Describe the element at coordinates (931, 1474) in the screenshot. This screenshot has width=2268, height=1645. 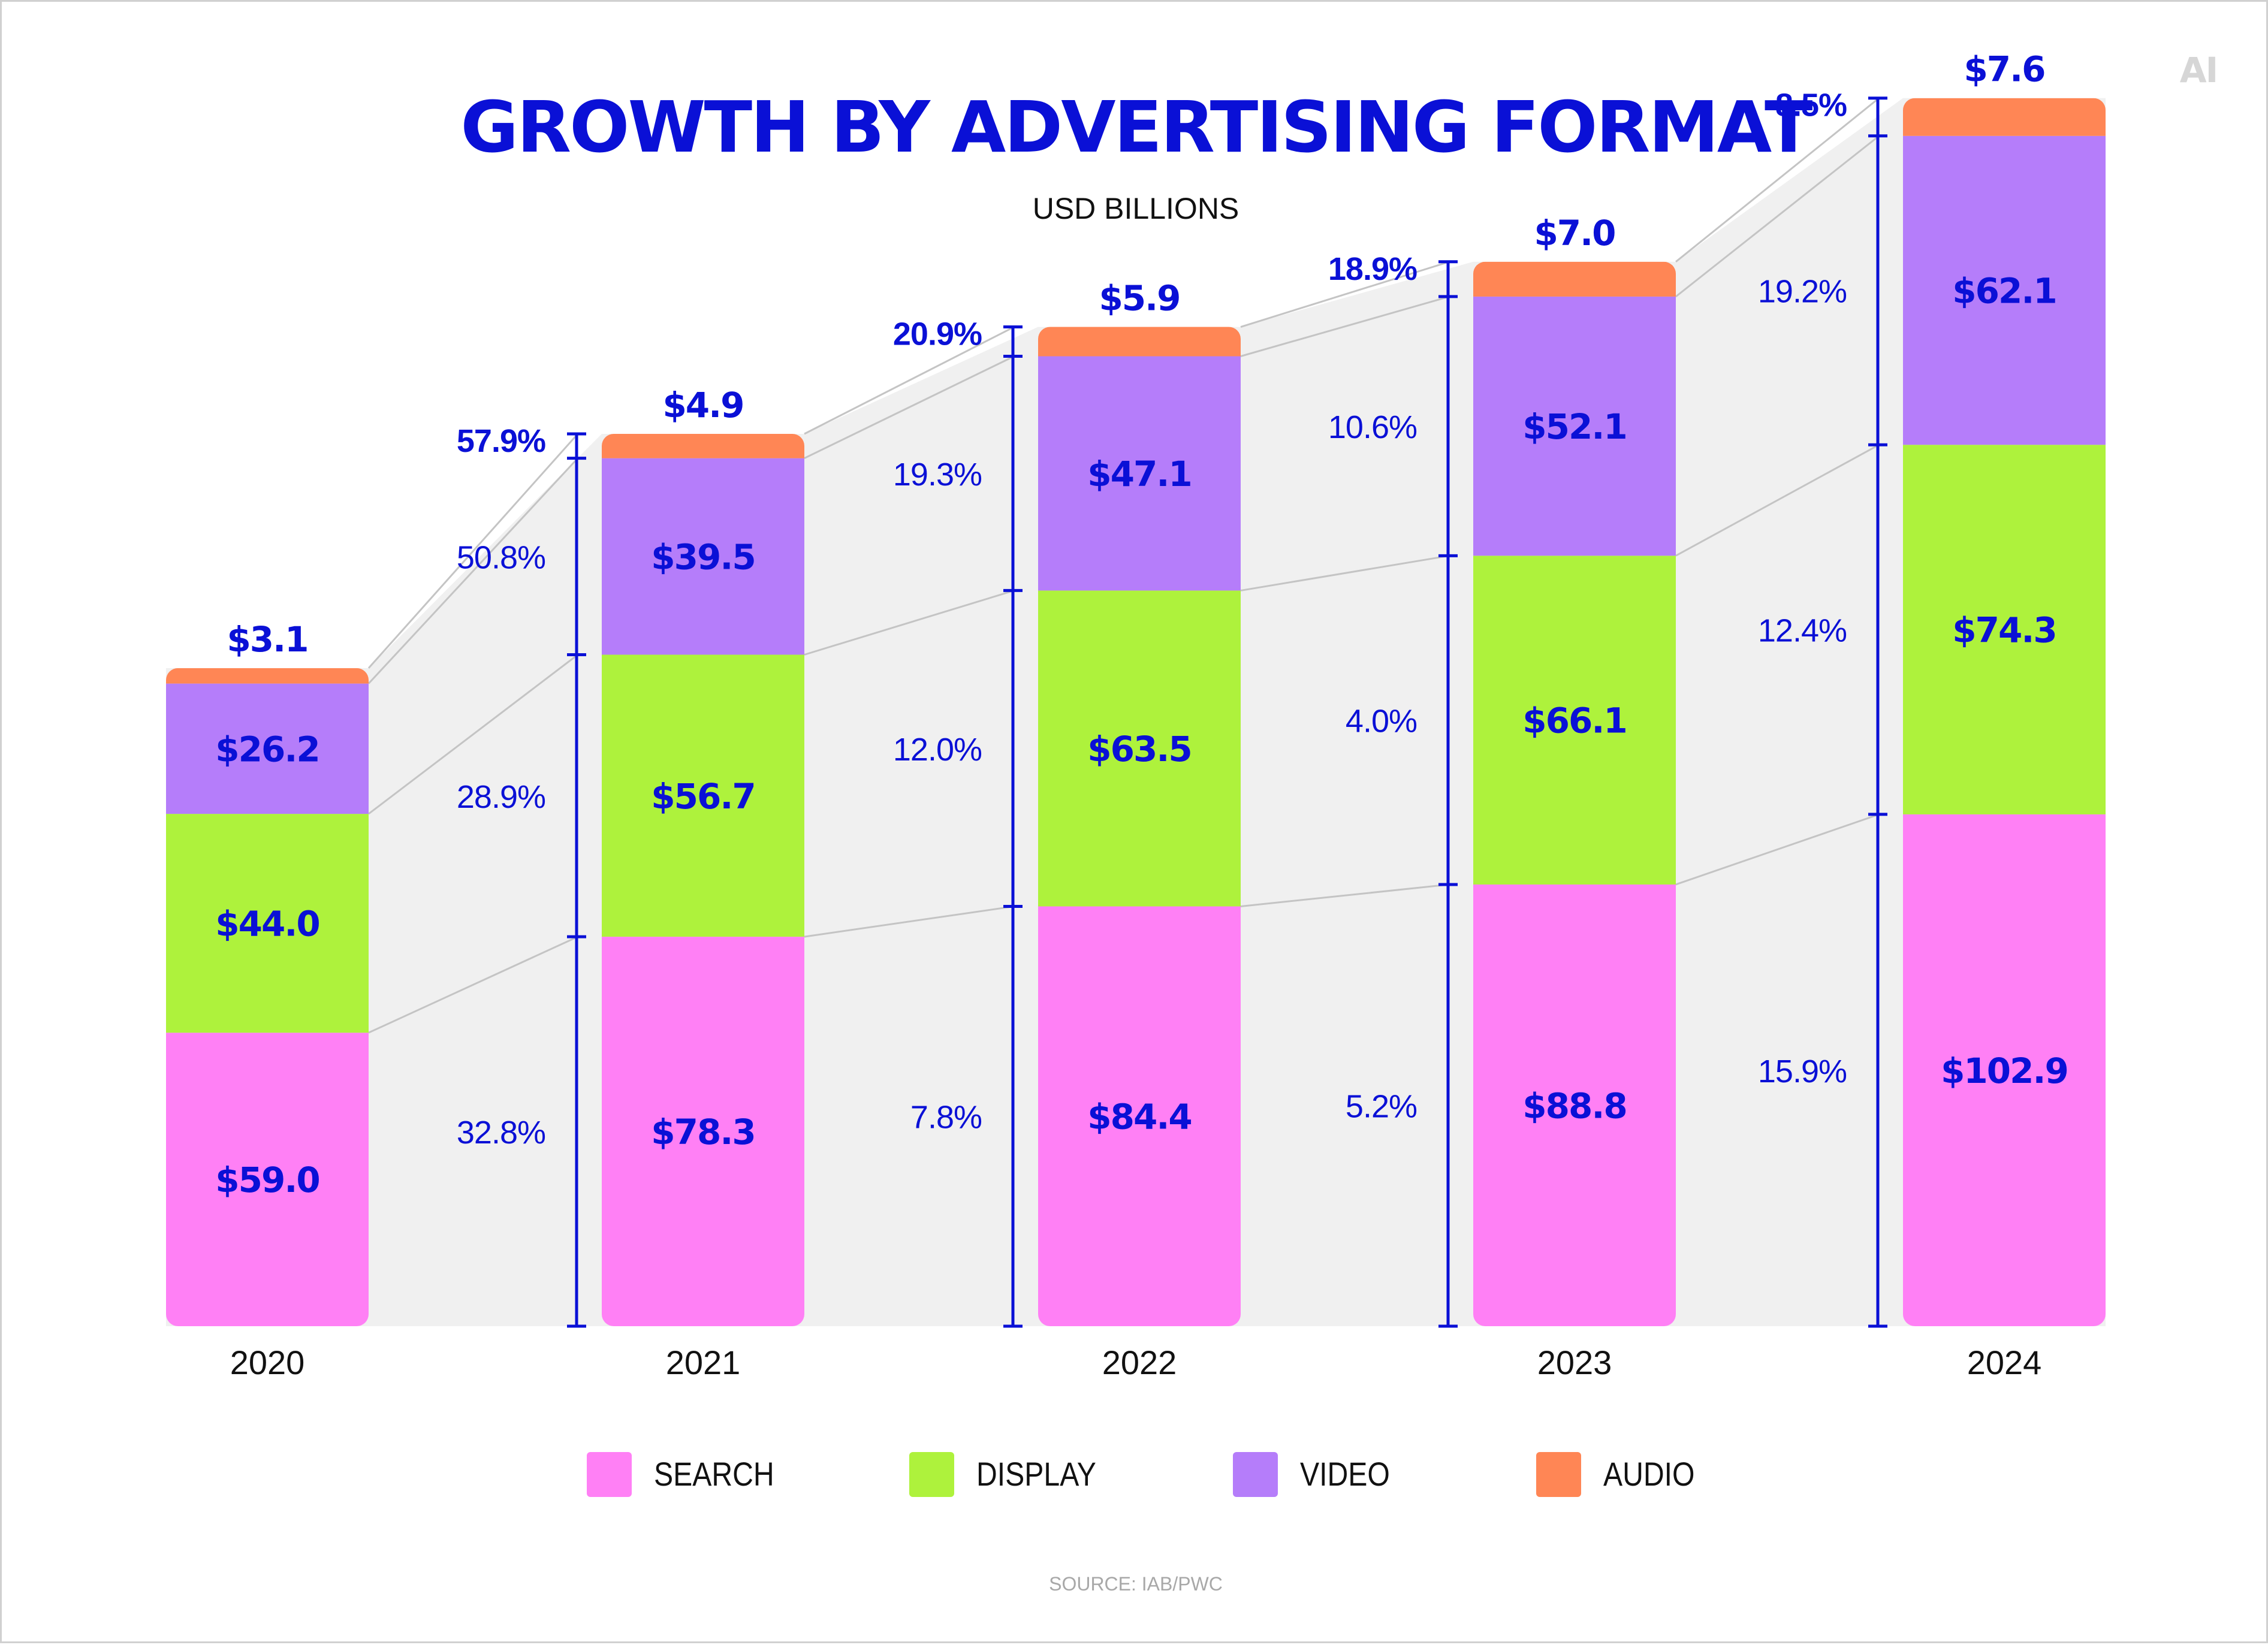
I see `legend-swatch-display` at that location.